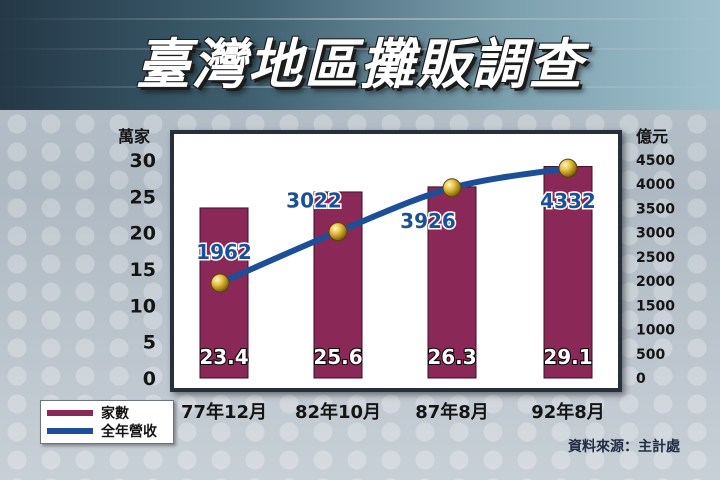  Describe the element at coordinates (143, 197) in the screenshot. I see `y-left-tick-label: 25` at that location.